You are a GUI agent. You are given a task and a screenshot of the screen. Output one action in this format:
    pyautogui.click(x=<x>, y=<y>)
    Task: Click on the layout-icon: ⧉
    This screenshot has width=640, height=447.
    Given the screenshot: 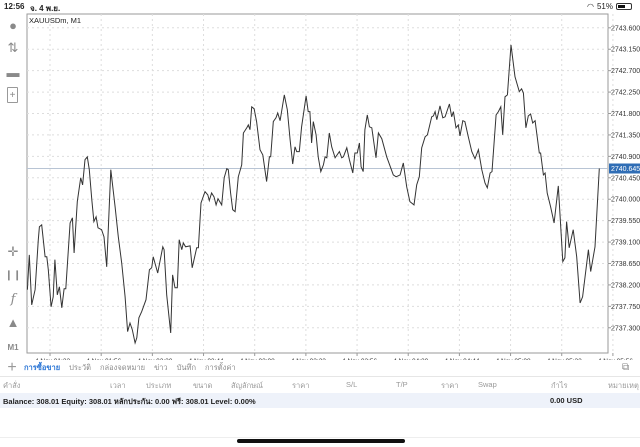 What is the action you would take?
    pyautogui.click(x=626, y=367)
    